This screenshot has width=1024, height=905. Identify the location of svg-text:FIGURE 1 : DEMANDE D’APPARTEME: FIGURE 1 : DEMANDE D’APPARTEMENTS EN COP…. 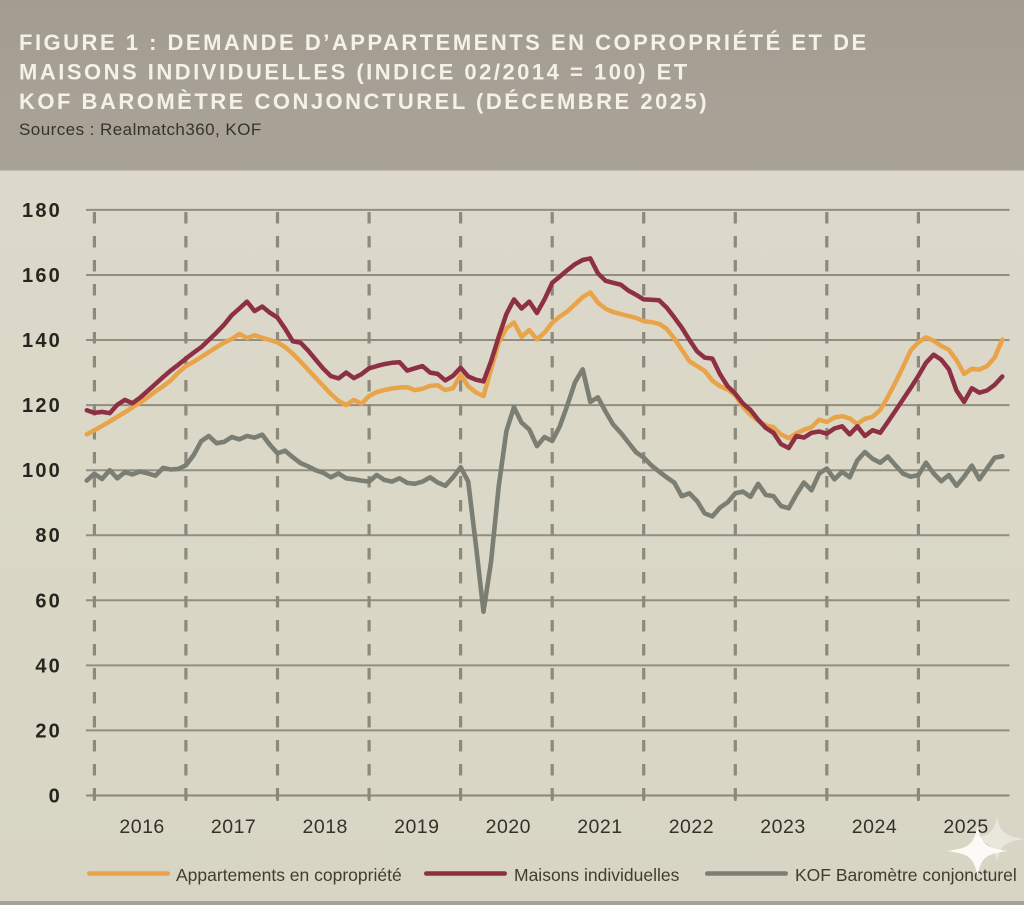
(444, 42).